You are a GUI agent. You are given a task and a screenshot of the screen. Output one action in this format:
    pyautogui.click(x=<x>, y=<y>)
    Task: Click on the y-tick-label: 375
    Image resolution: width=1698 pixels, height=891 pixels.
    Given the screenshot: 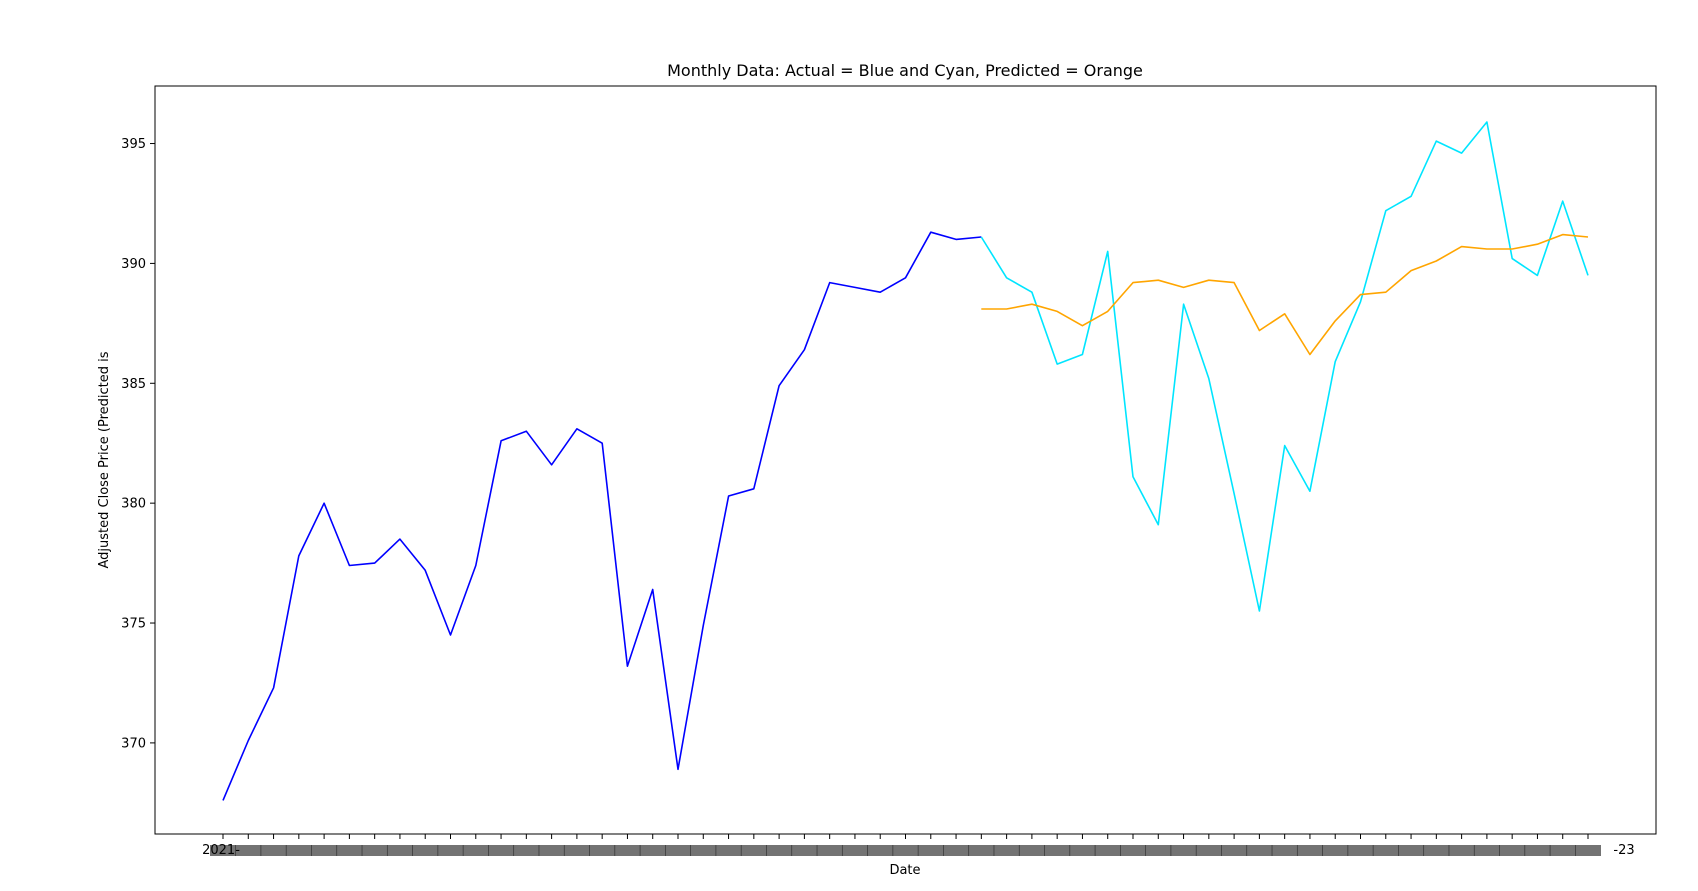 What is the action you would take?
    pyautogui.click(x=133, y=624)
    